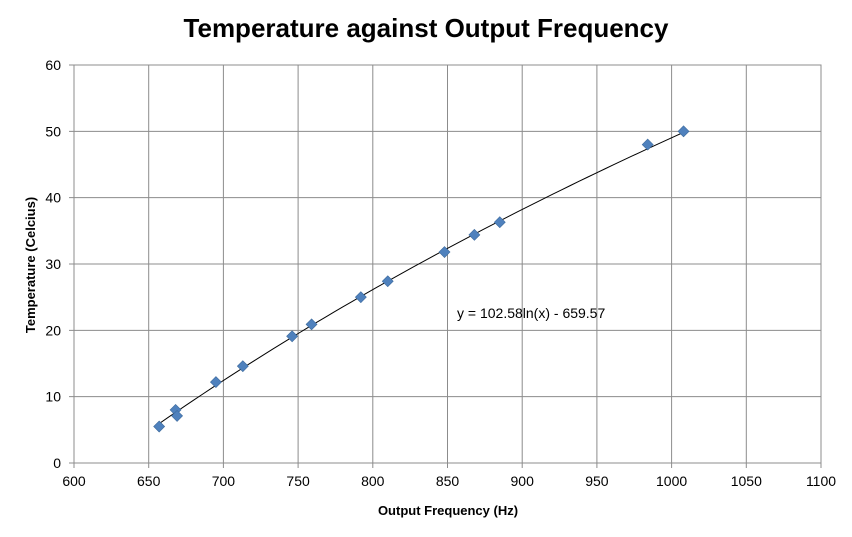 The height and width of the screenshot is (537, 852). What do you see at coordinates (746, 481) in the screenshot?
I see `x-tick-label: 1050` at bounding box center [746, 481].